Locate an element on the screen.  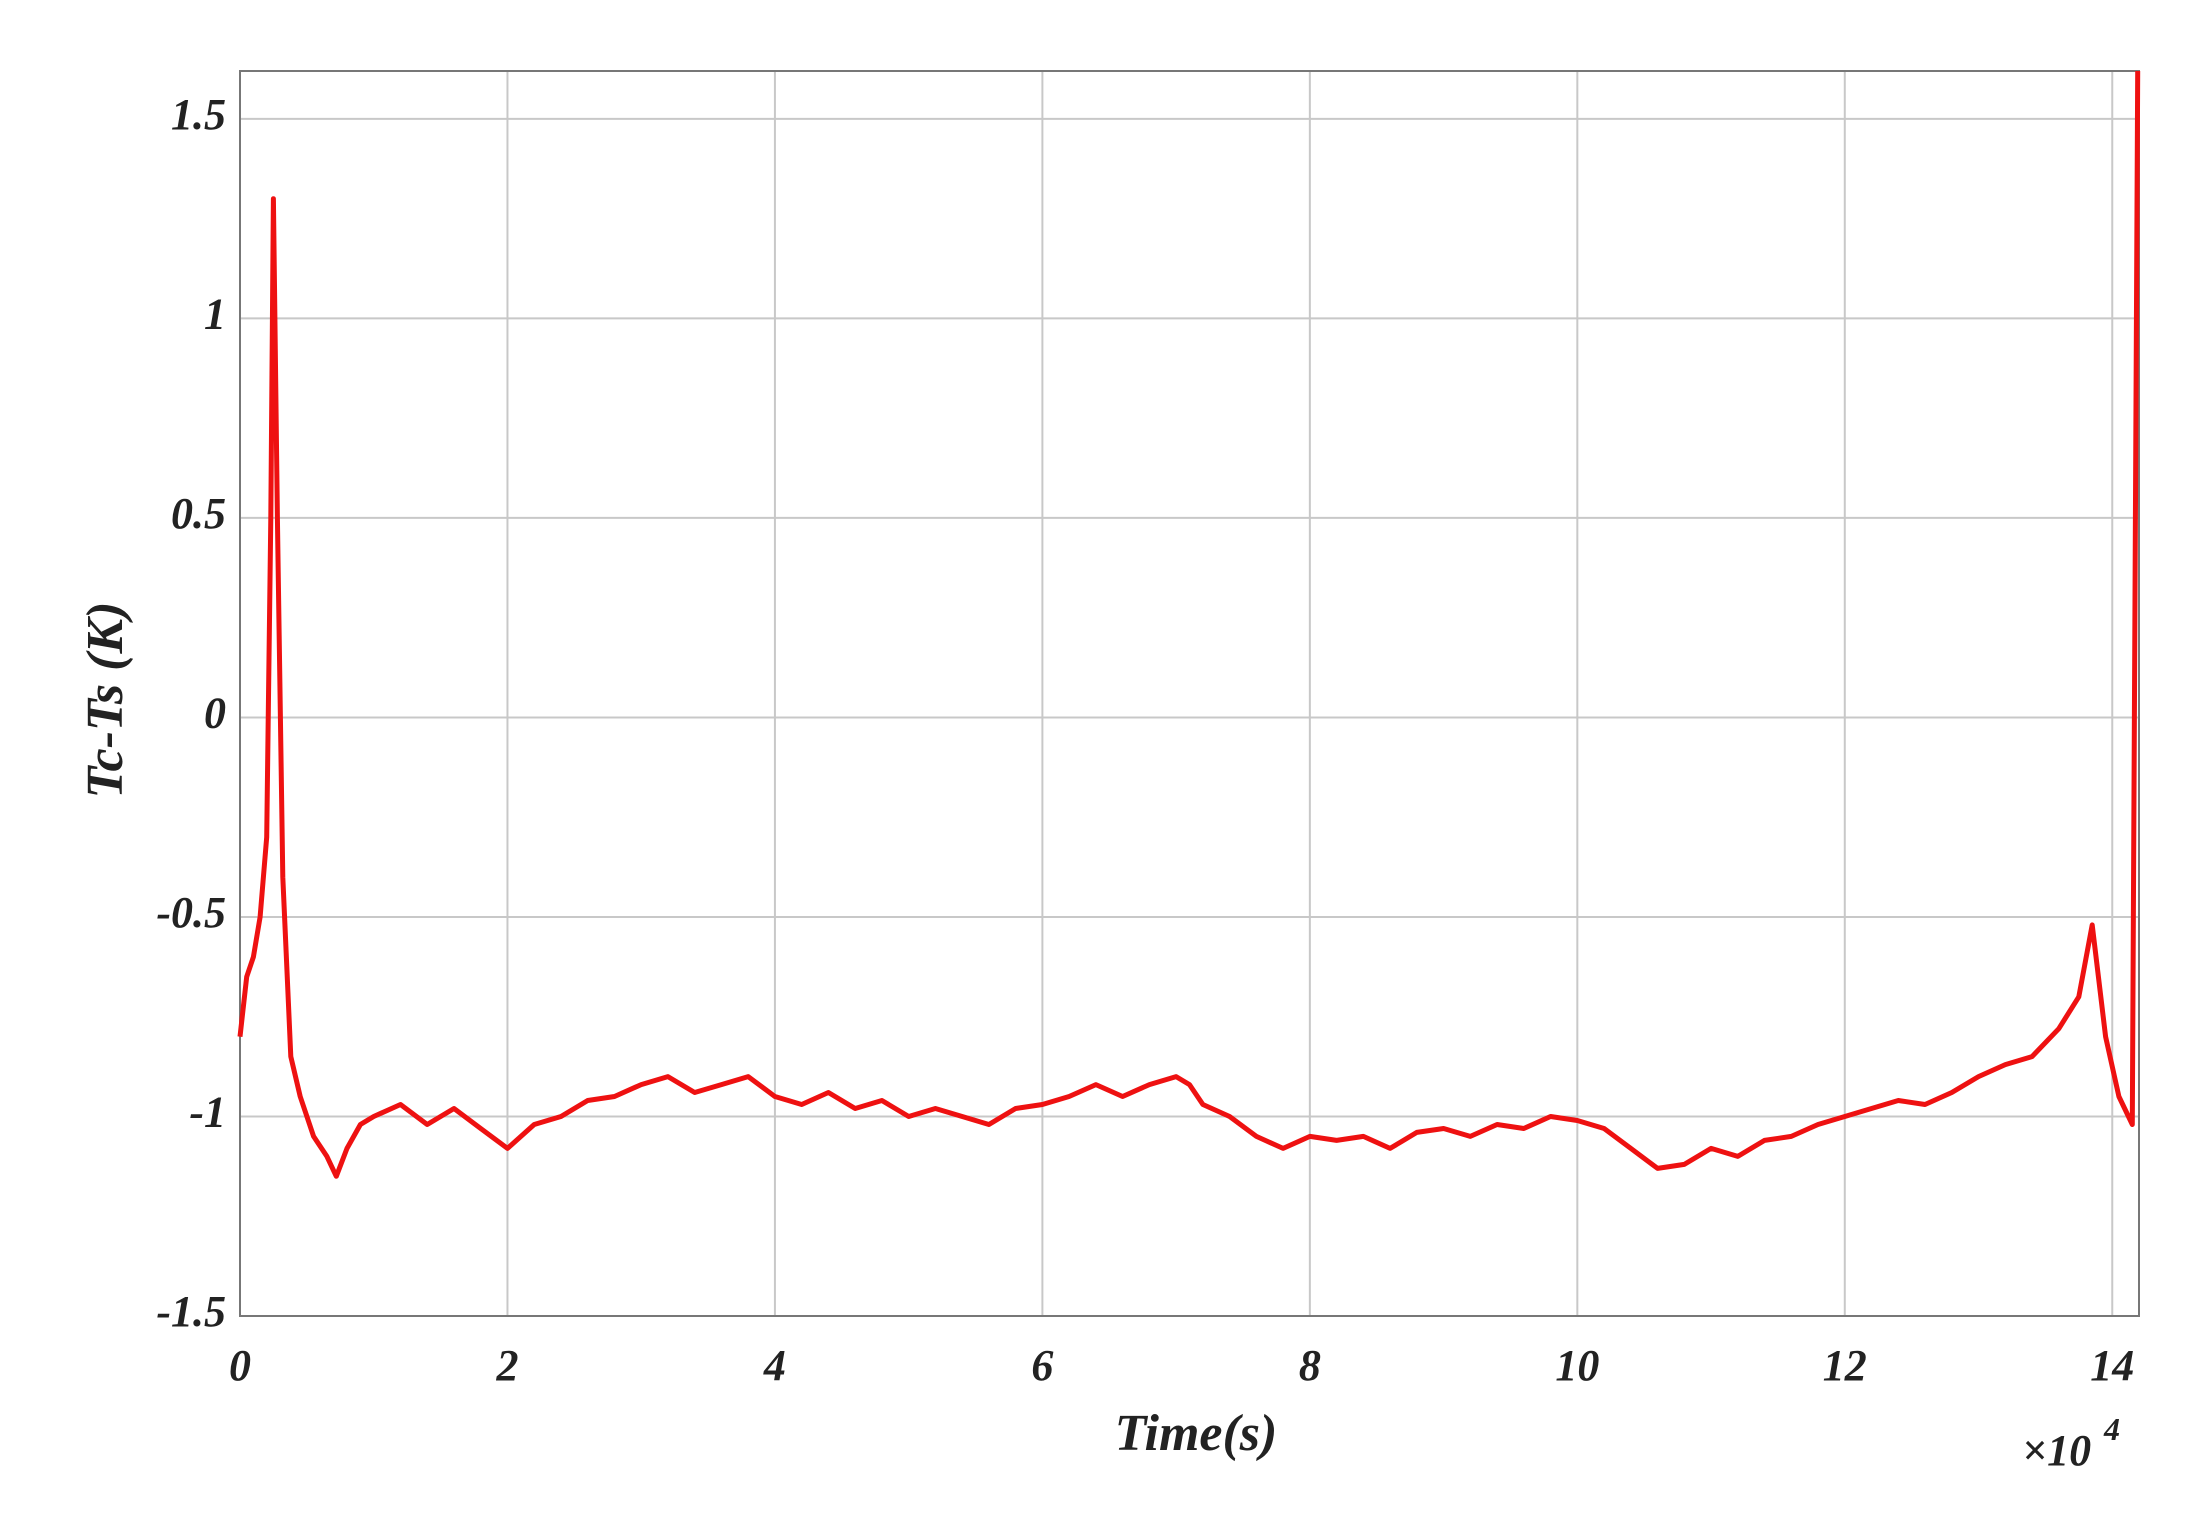
y-tick-label: 0 is located at coordinates (215, 713).